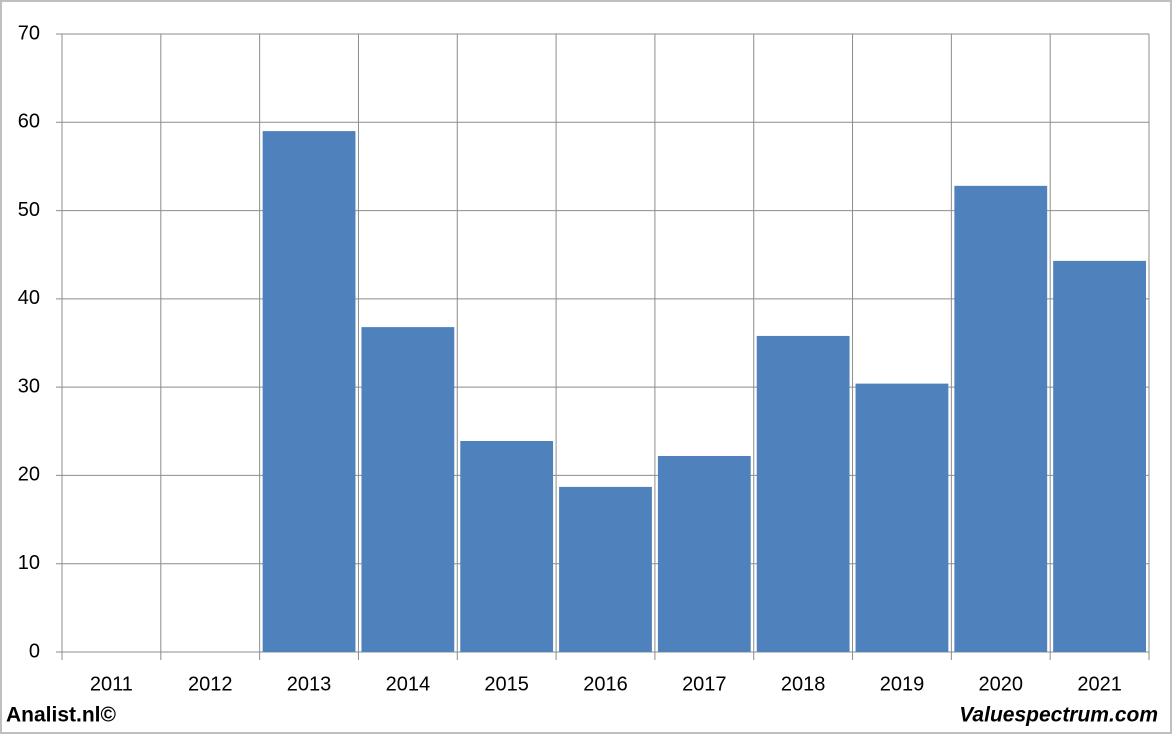 The height and width of the screenshot is (734, 1172). I want to click on footer-left: Analist.nl©, so click(61, 715).